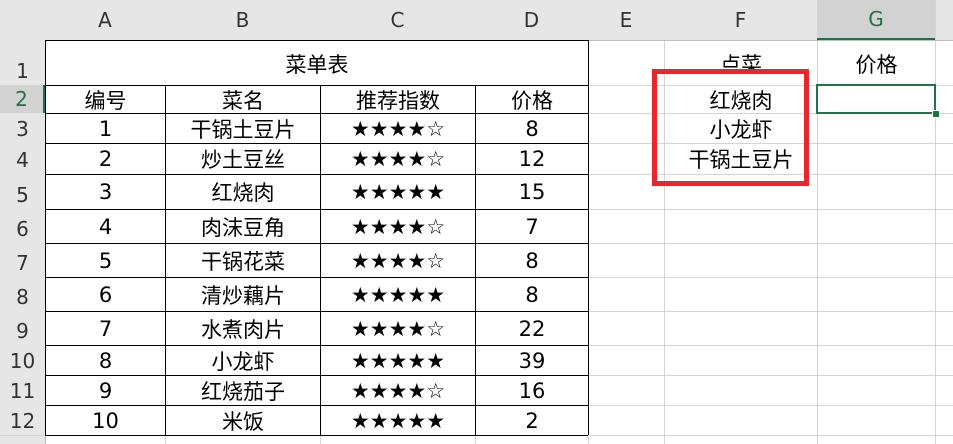 This screenshot has height=444, width=953. What do you see at coordinates (397, 20) in the screenshot?
I see `column-header: C` at bounding box center [397, 20].